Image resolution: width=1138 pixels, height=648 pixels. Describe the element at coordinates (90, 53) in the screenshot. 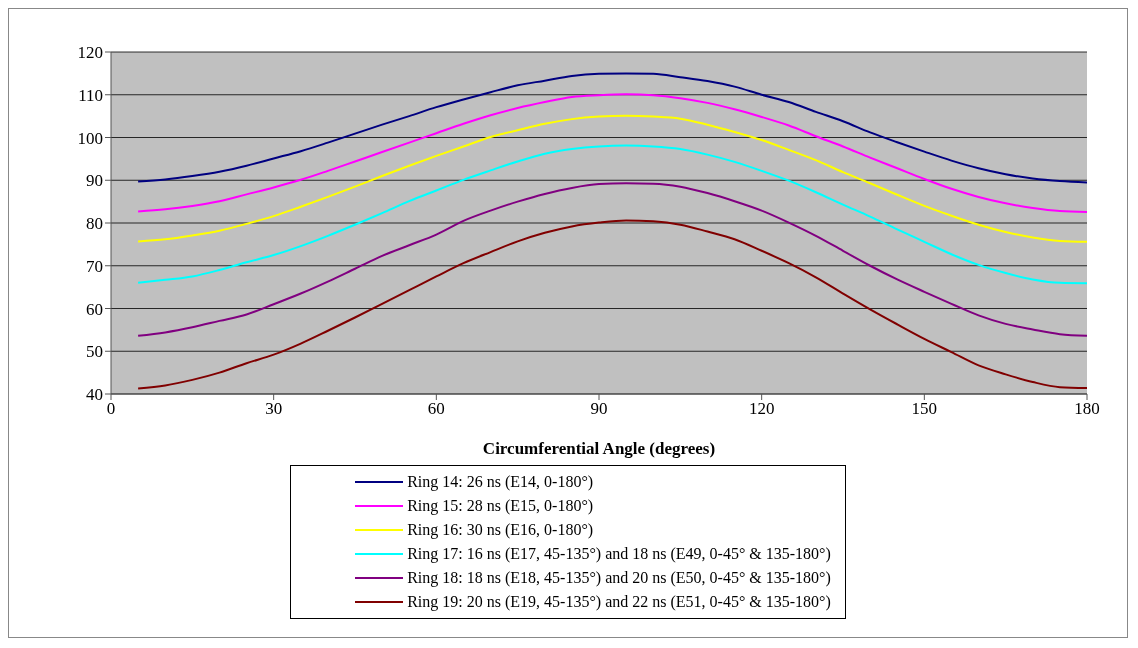

I see `y-tick-label: 120` at that location.